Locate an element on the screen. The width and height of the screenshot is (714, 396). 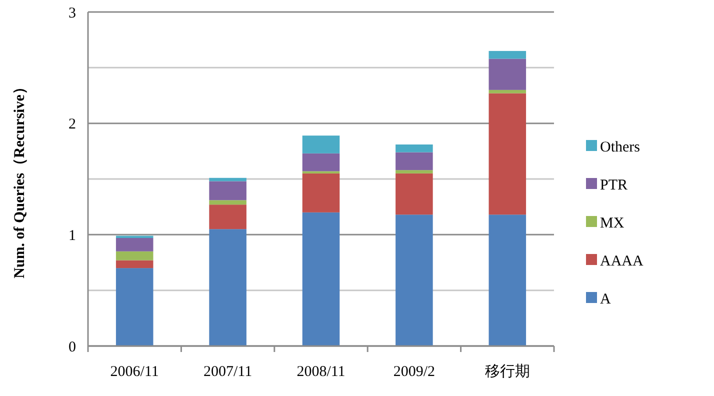
x-tick-label: 2007/11 is located at coordinates (227, 372).